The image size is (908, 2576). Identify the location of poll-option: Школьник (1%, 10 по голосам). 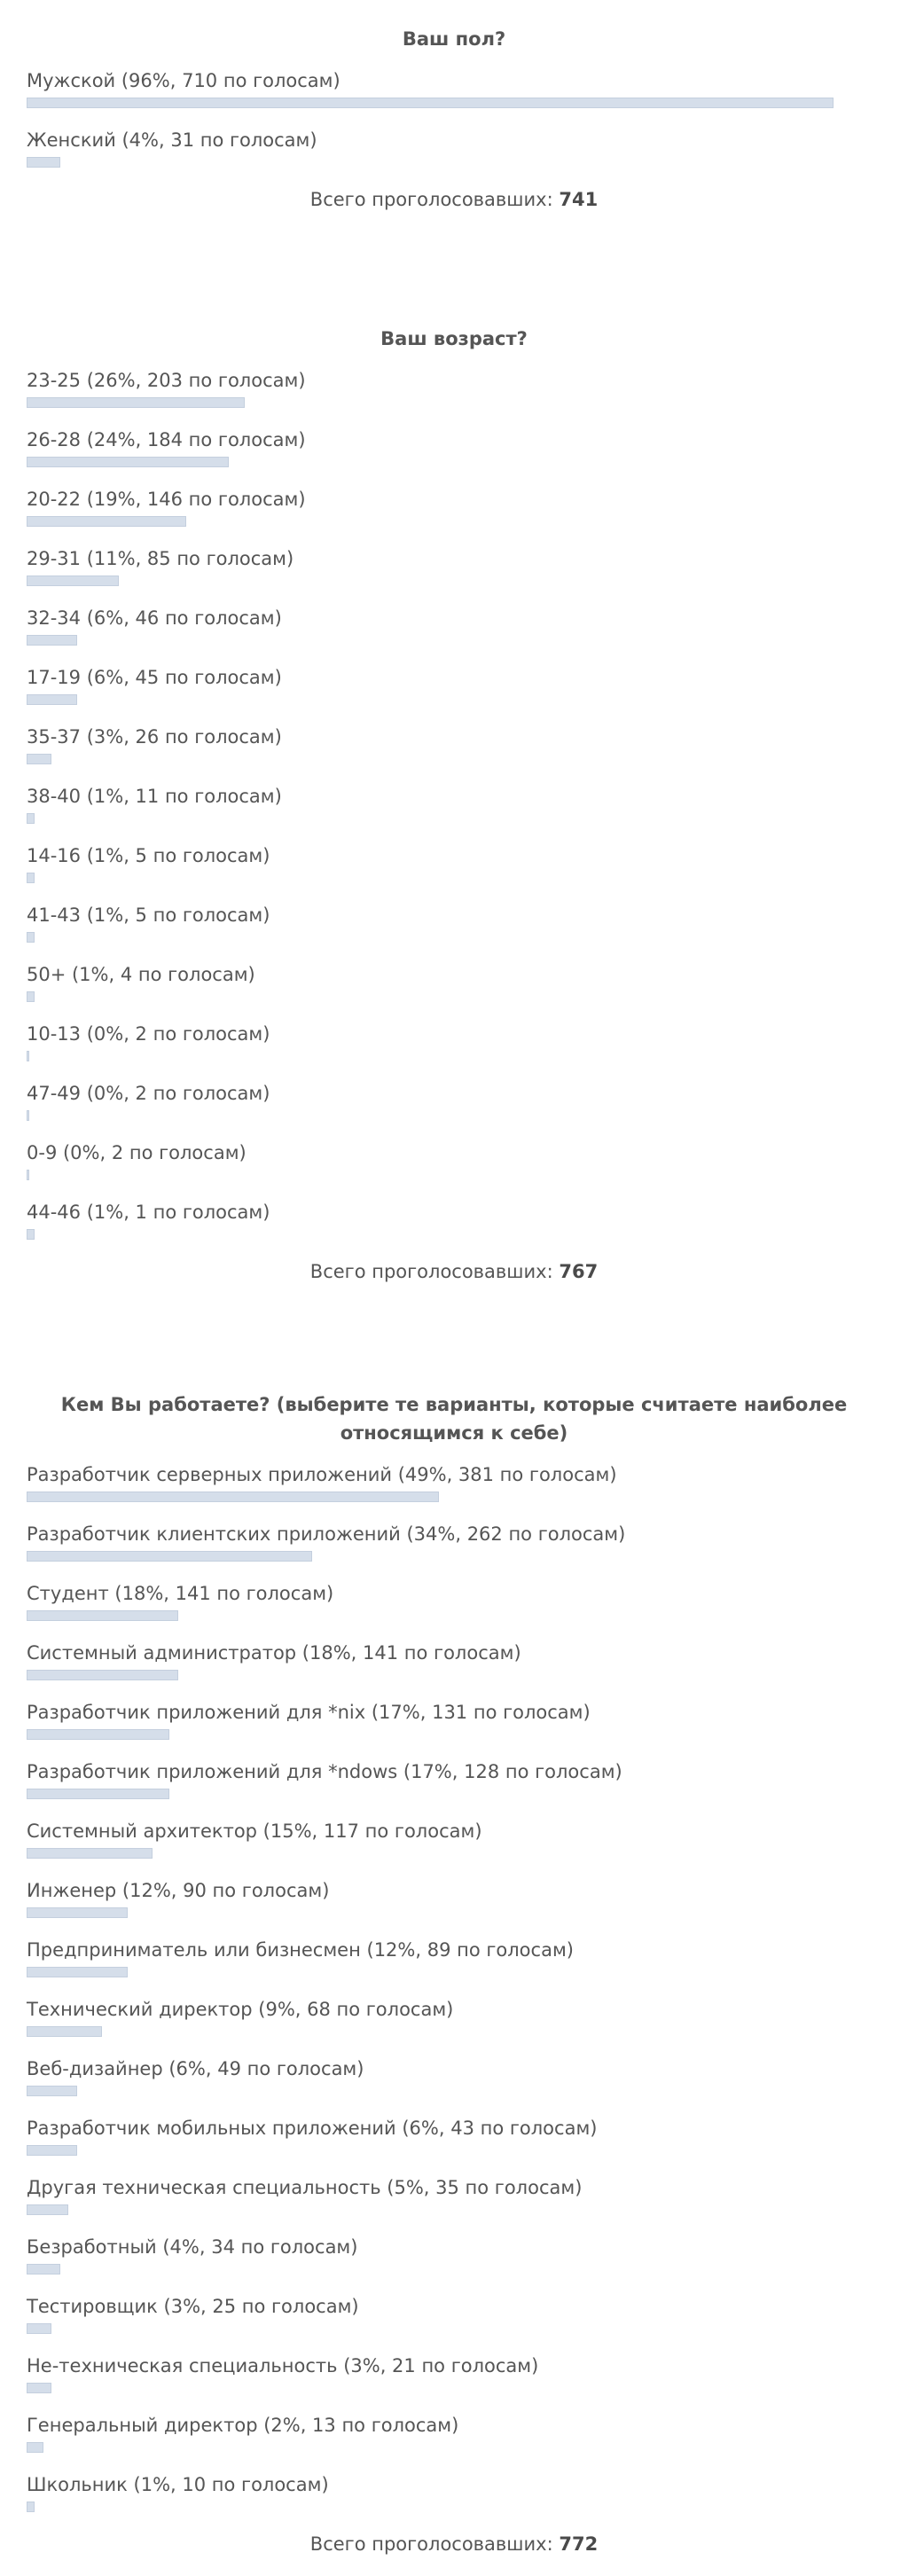
(468, 2503).